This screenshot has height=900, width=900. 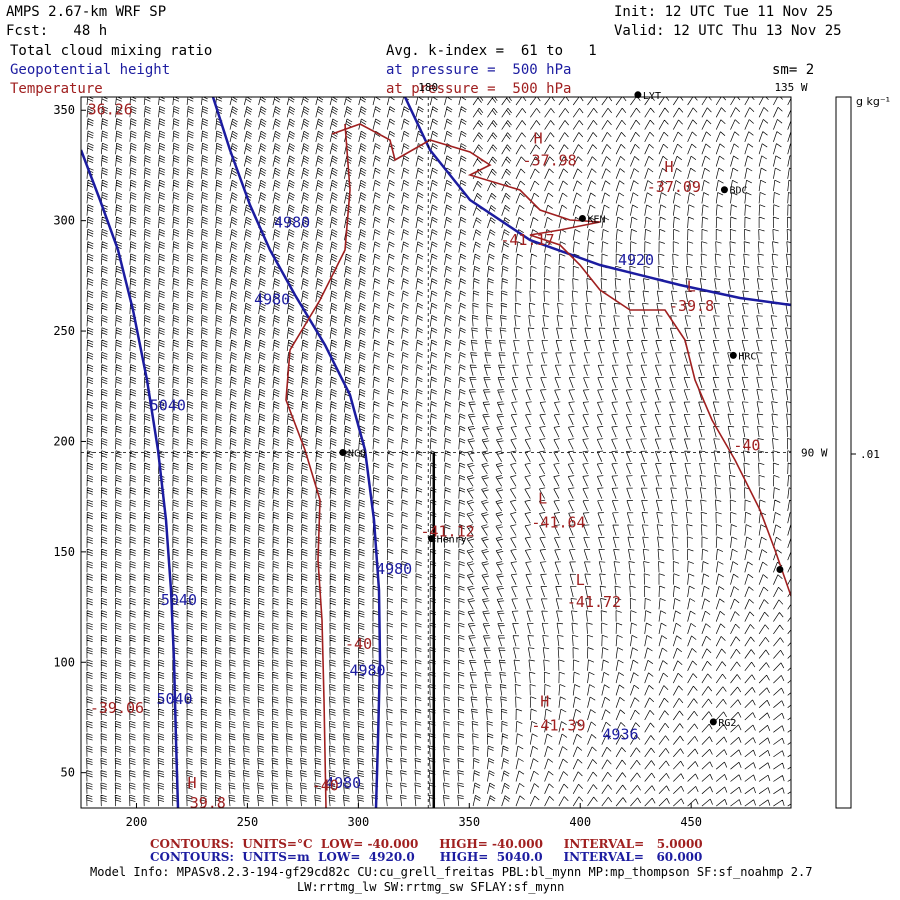 What do you see at coordinates (64, 441) in the screenshot?
I see `y-tick-label: 200` at bounding box center [64, 441].